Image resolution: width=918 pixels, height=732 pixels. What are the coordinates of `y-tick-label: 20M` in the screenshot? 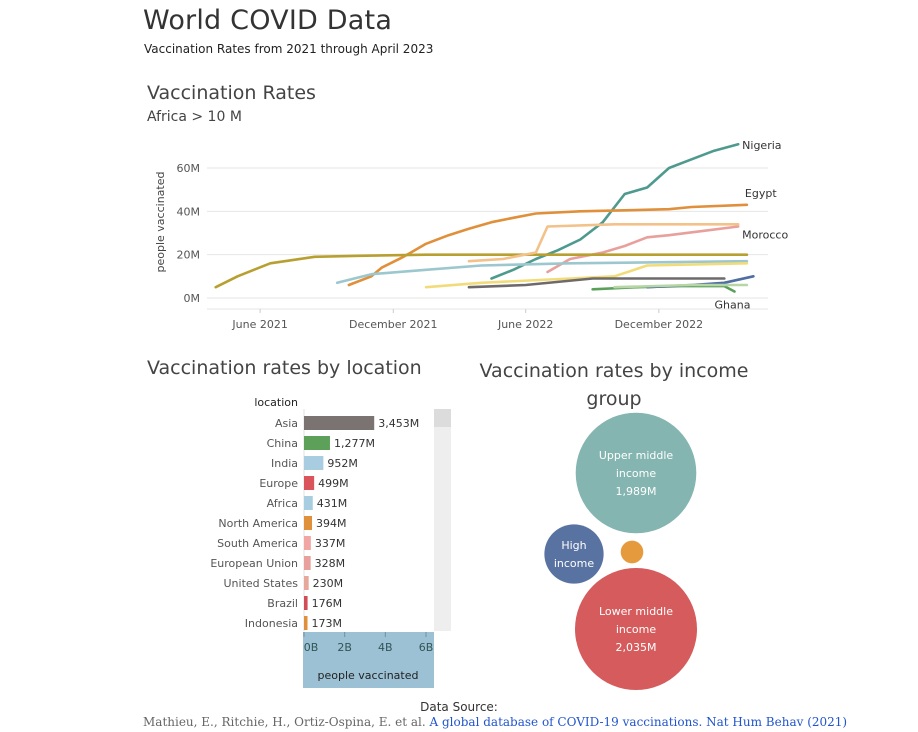 It's located at (189, 255).